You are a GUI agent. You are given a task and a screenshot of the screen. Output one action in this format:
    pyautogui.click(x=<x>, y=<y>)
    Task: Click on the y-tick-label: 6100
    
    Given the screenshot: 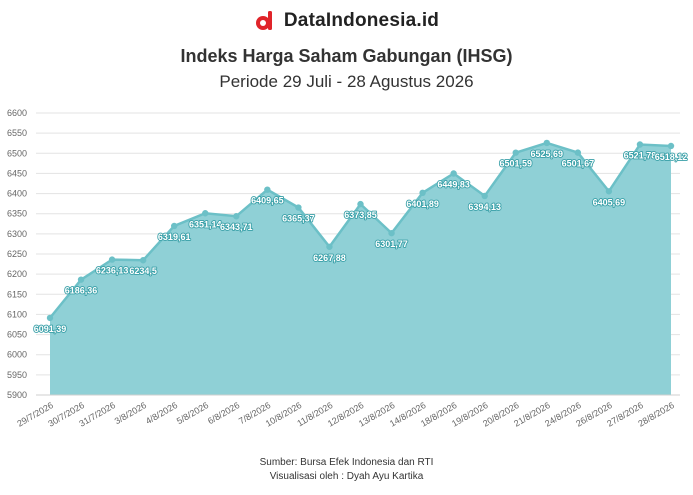 What is the action you would take?
    pyautogui.click(x=17, y=314)
    